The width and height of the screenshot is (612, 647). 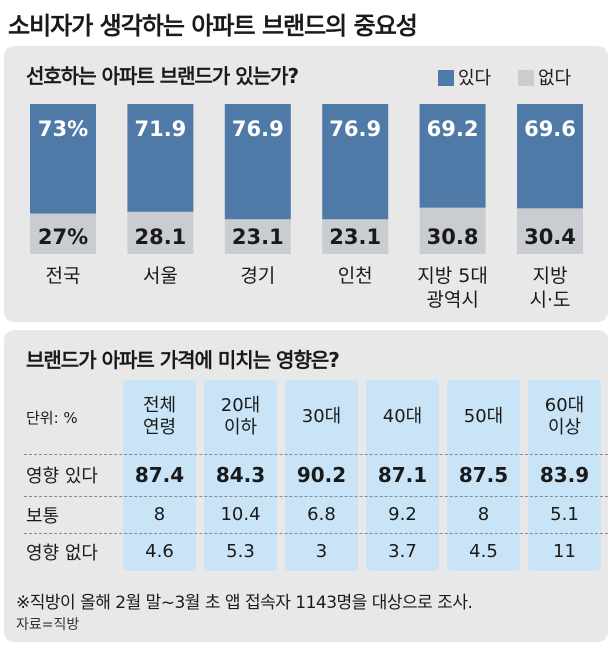 What do you see at coordinates (475, 78) in the screenshot?
I see `legend-label-have: 있다` at bounding box center [475, 78].